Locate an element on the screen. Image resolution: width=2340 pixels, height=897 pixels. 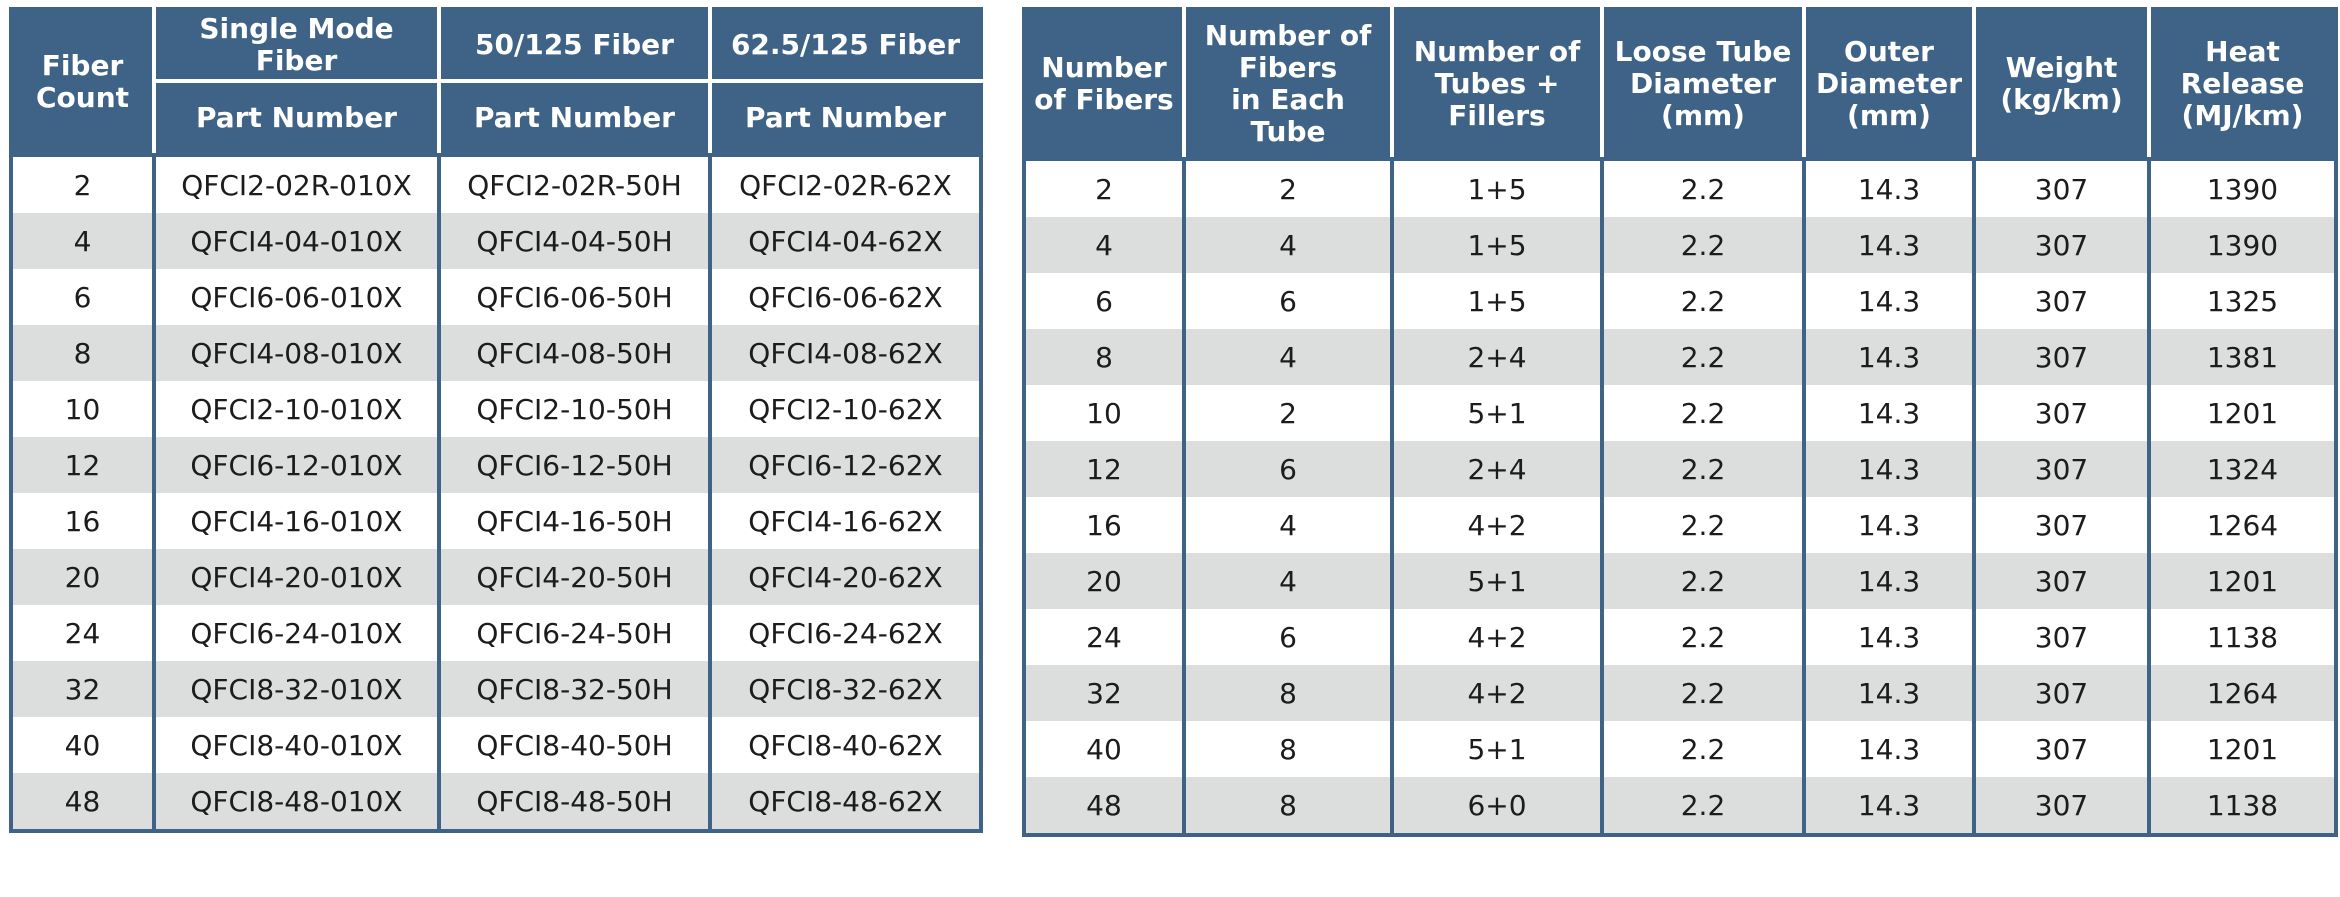
table-row: 24 6 4+2 2.2 14.3 307 1138 is located at coordinates (1680, 637).